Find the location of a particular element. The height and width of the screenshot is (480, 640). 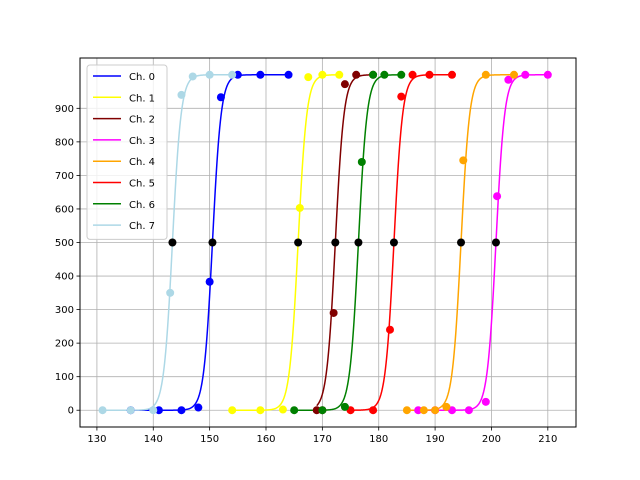

legend-label-5: Ch. 5 is located at coordinates (142, 184).